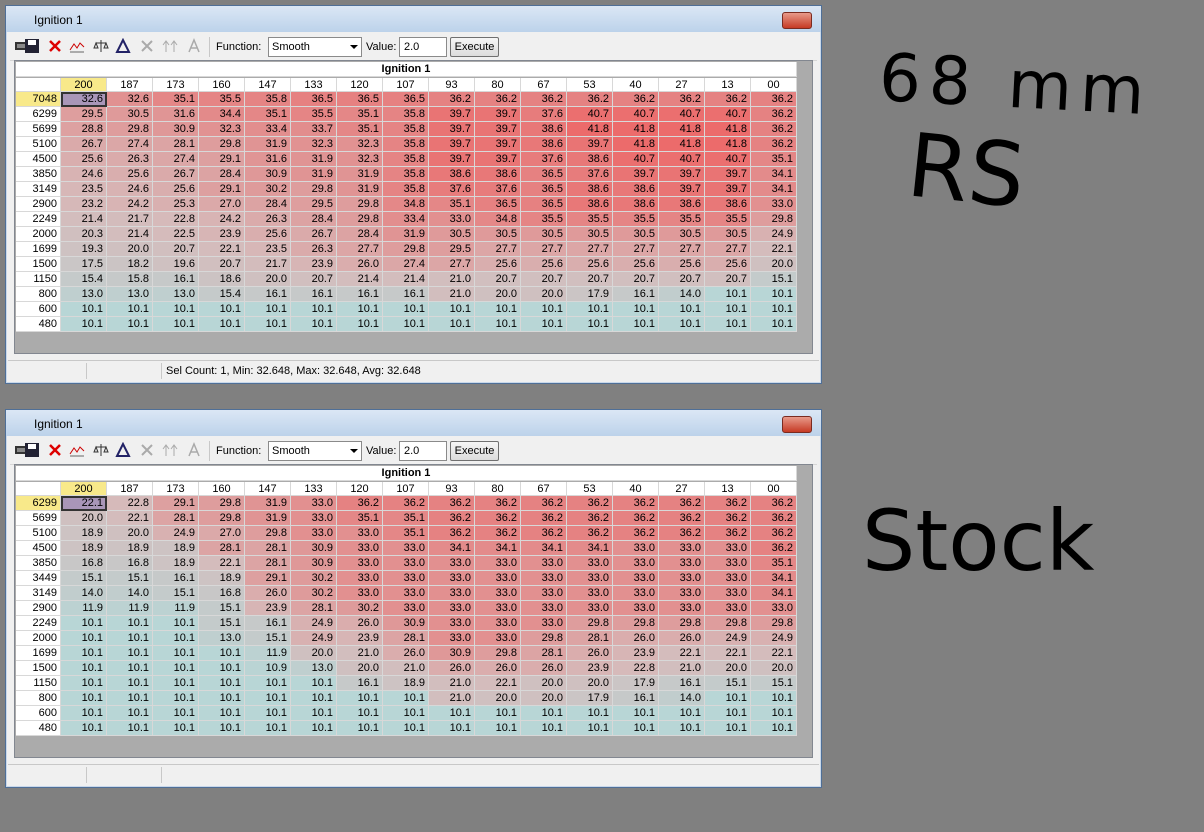 This screenshot has height=832, width=1204. I want to click on table-cell: 27.7, so click(682, 249).